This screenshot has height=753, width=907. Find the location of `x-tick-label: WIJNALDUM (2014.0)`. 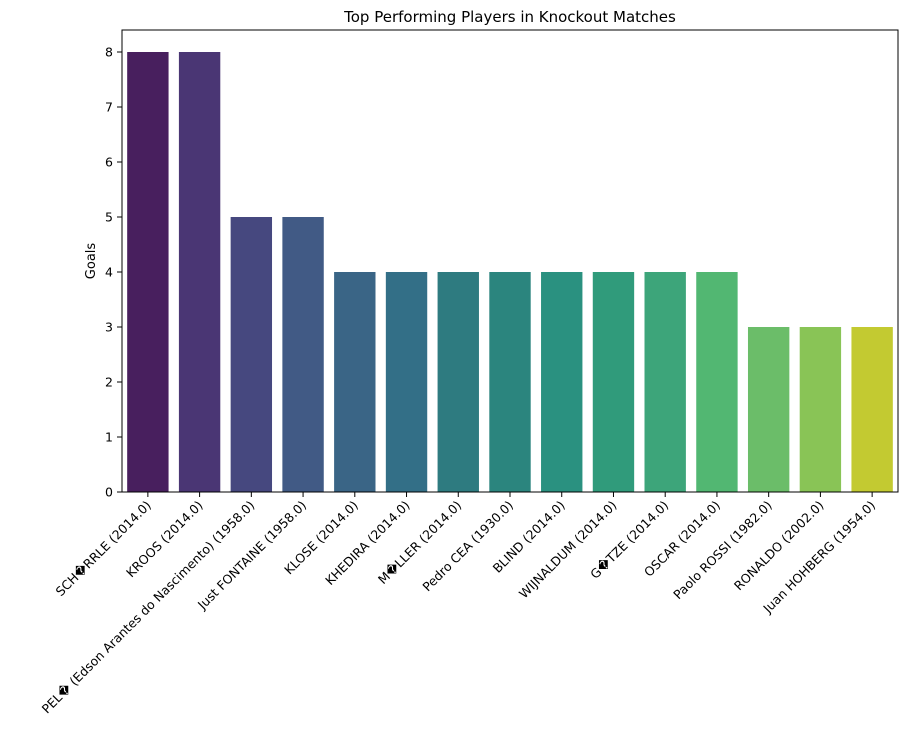

x-tick-label: WIJNALDUM (2014.0) is located at coordinates (568, 550).